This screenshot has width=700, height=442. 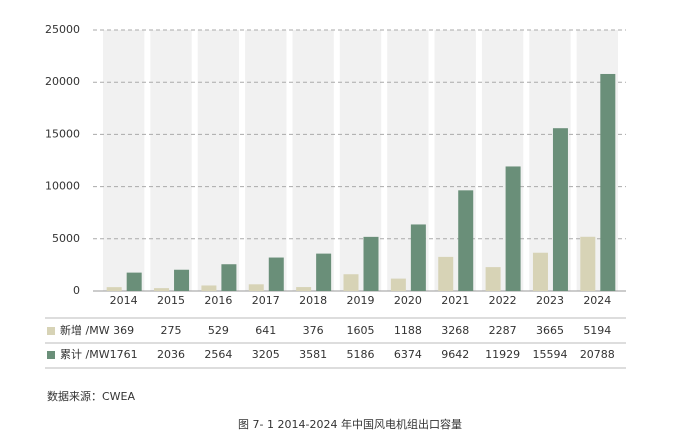 What do you see at coordinates (597, 300) in the screenshot?
I see `x-tick-label: 2024` at bounding box center [597, 300].